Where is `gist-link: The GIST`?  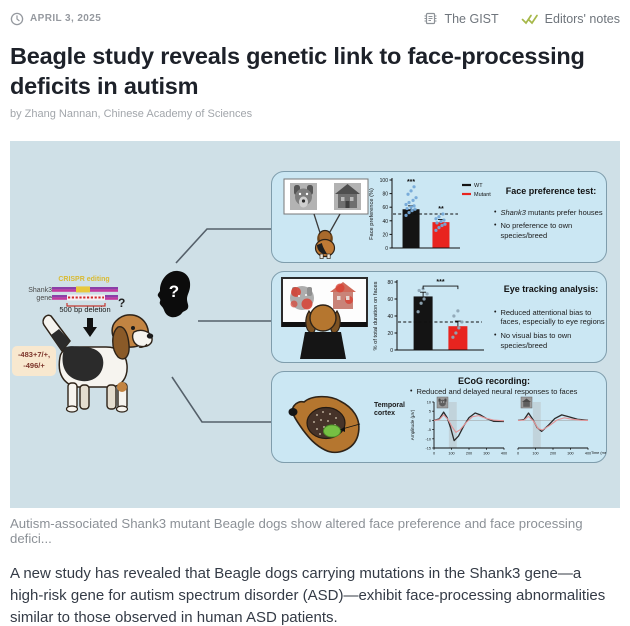 gist-link: The GIST is located at coordinates (461, 18).